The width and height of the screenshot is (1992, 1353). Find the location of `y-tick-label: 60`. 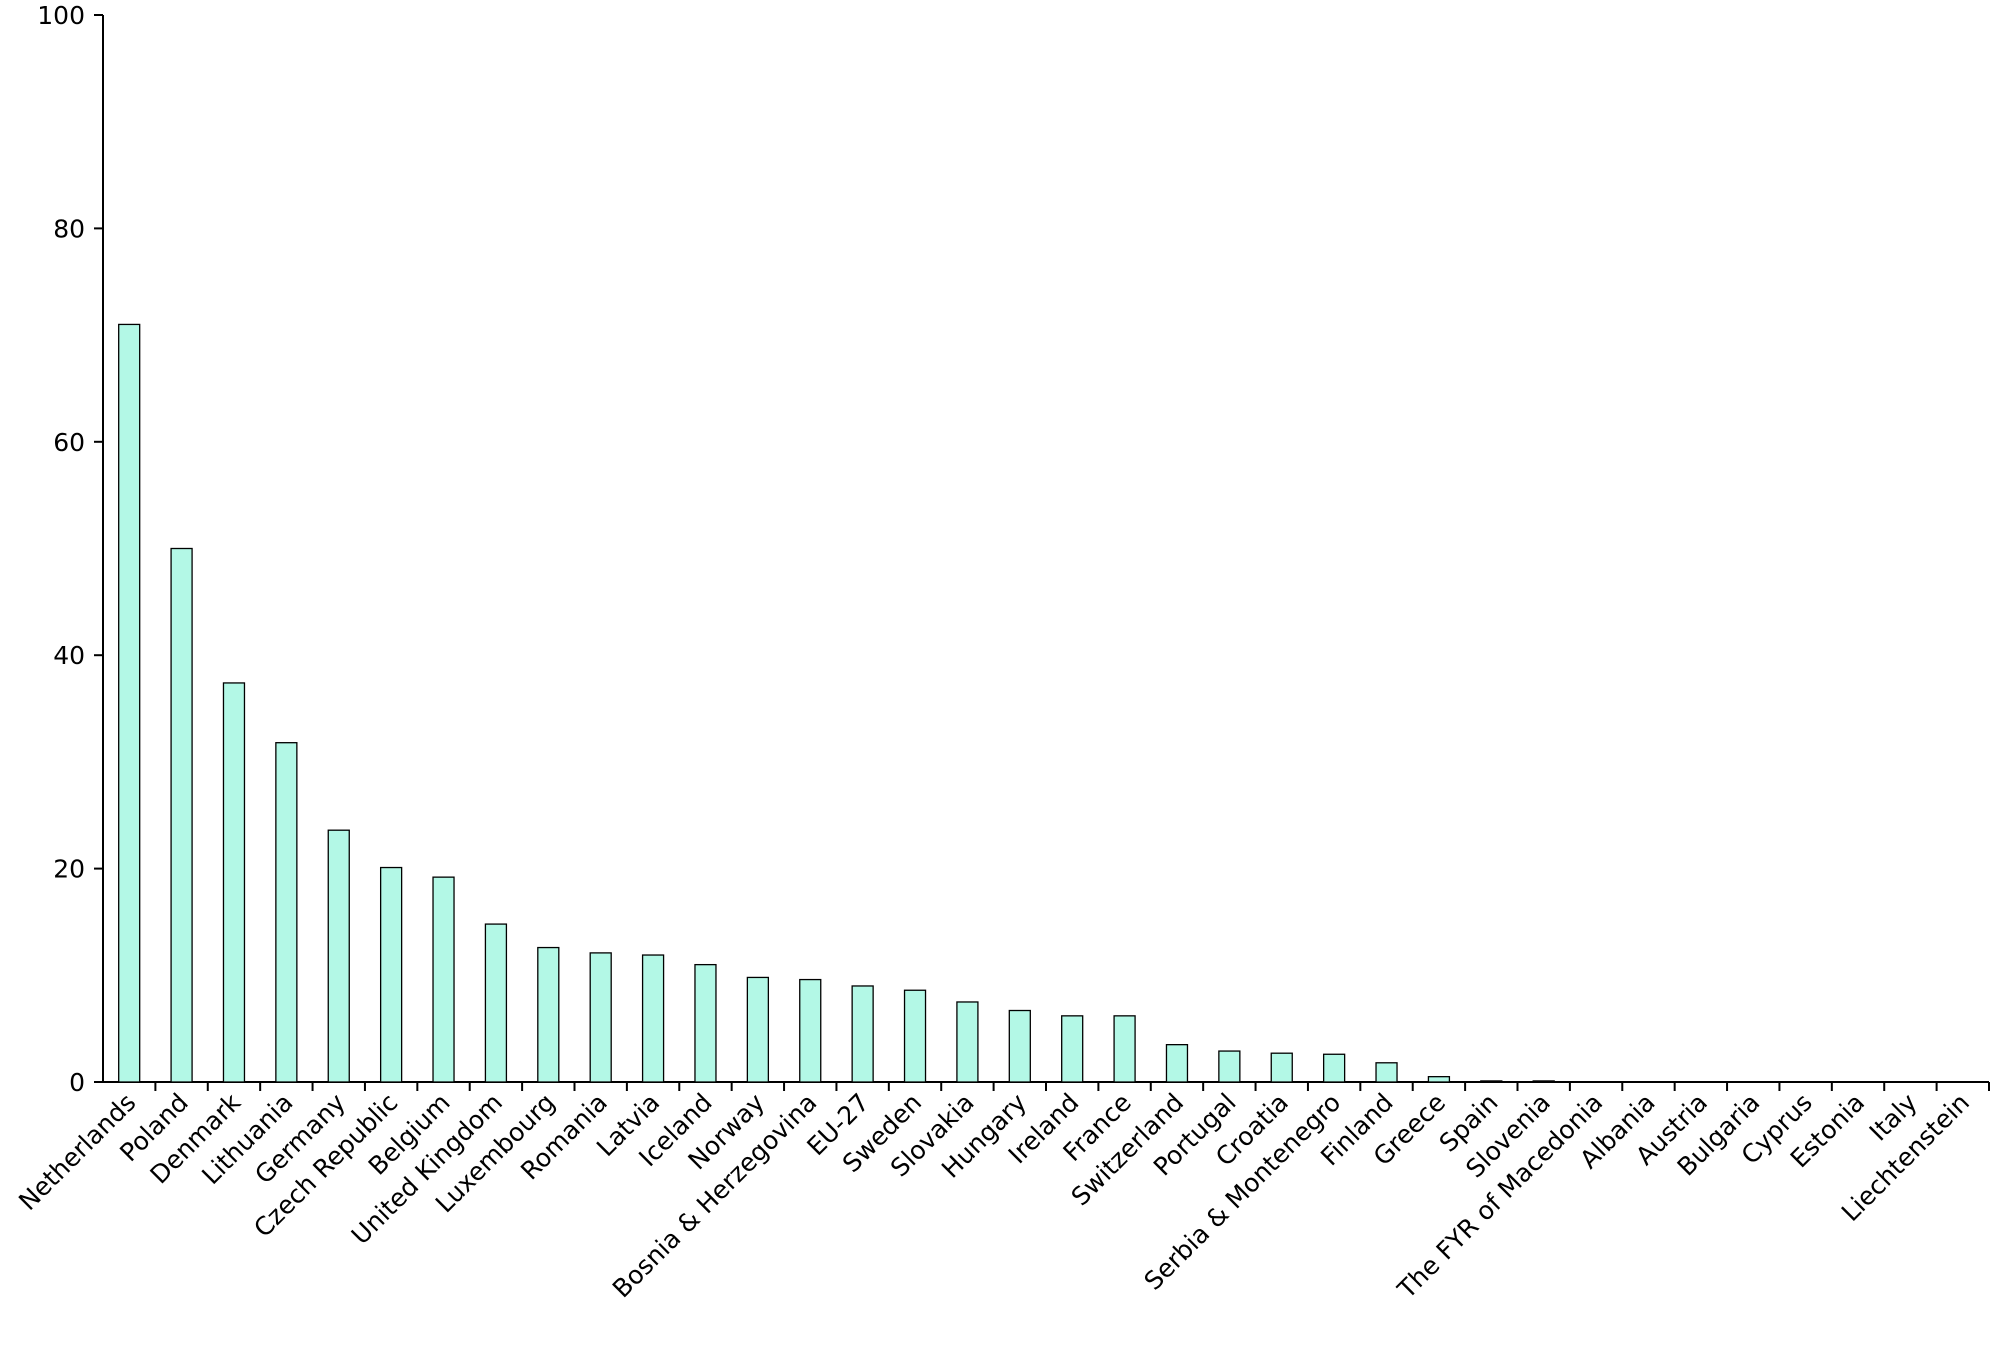

y-tick-label: 60 is located at coordinates (69, 442).